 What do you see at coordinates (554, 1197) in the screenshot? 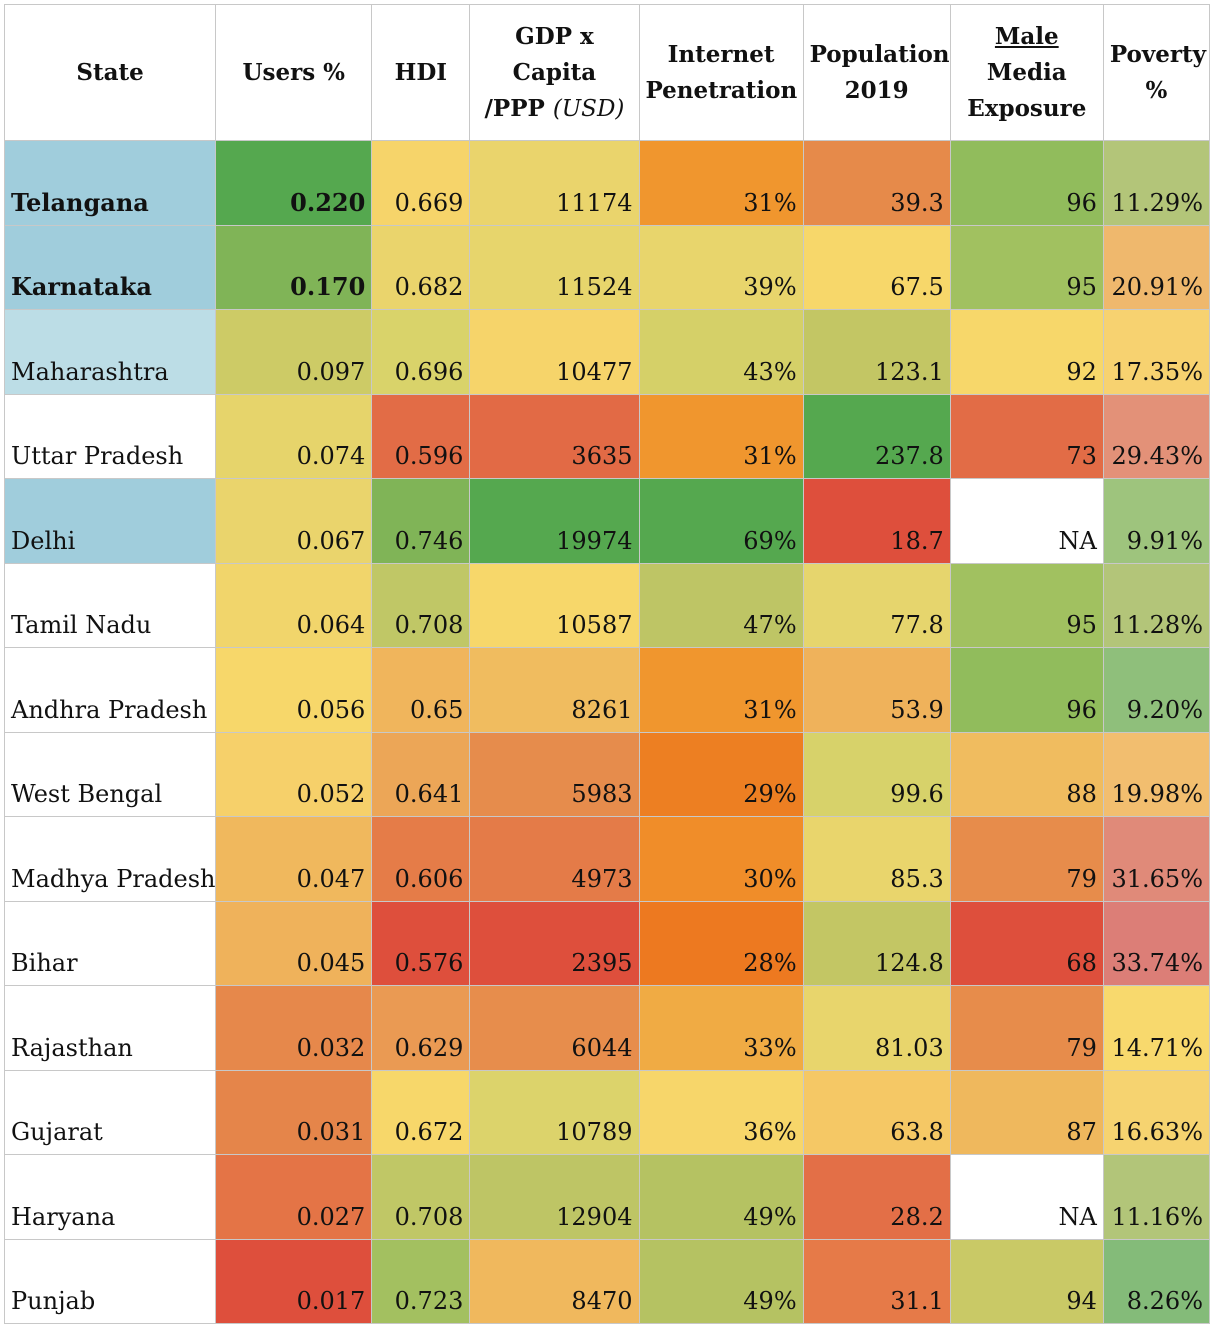
I see `cell-gdp: 12904` at bounding box center [554, 1197].